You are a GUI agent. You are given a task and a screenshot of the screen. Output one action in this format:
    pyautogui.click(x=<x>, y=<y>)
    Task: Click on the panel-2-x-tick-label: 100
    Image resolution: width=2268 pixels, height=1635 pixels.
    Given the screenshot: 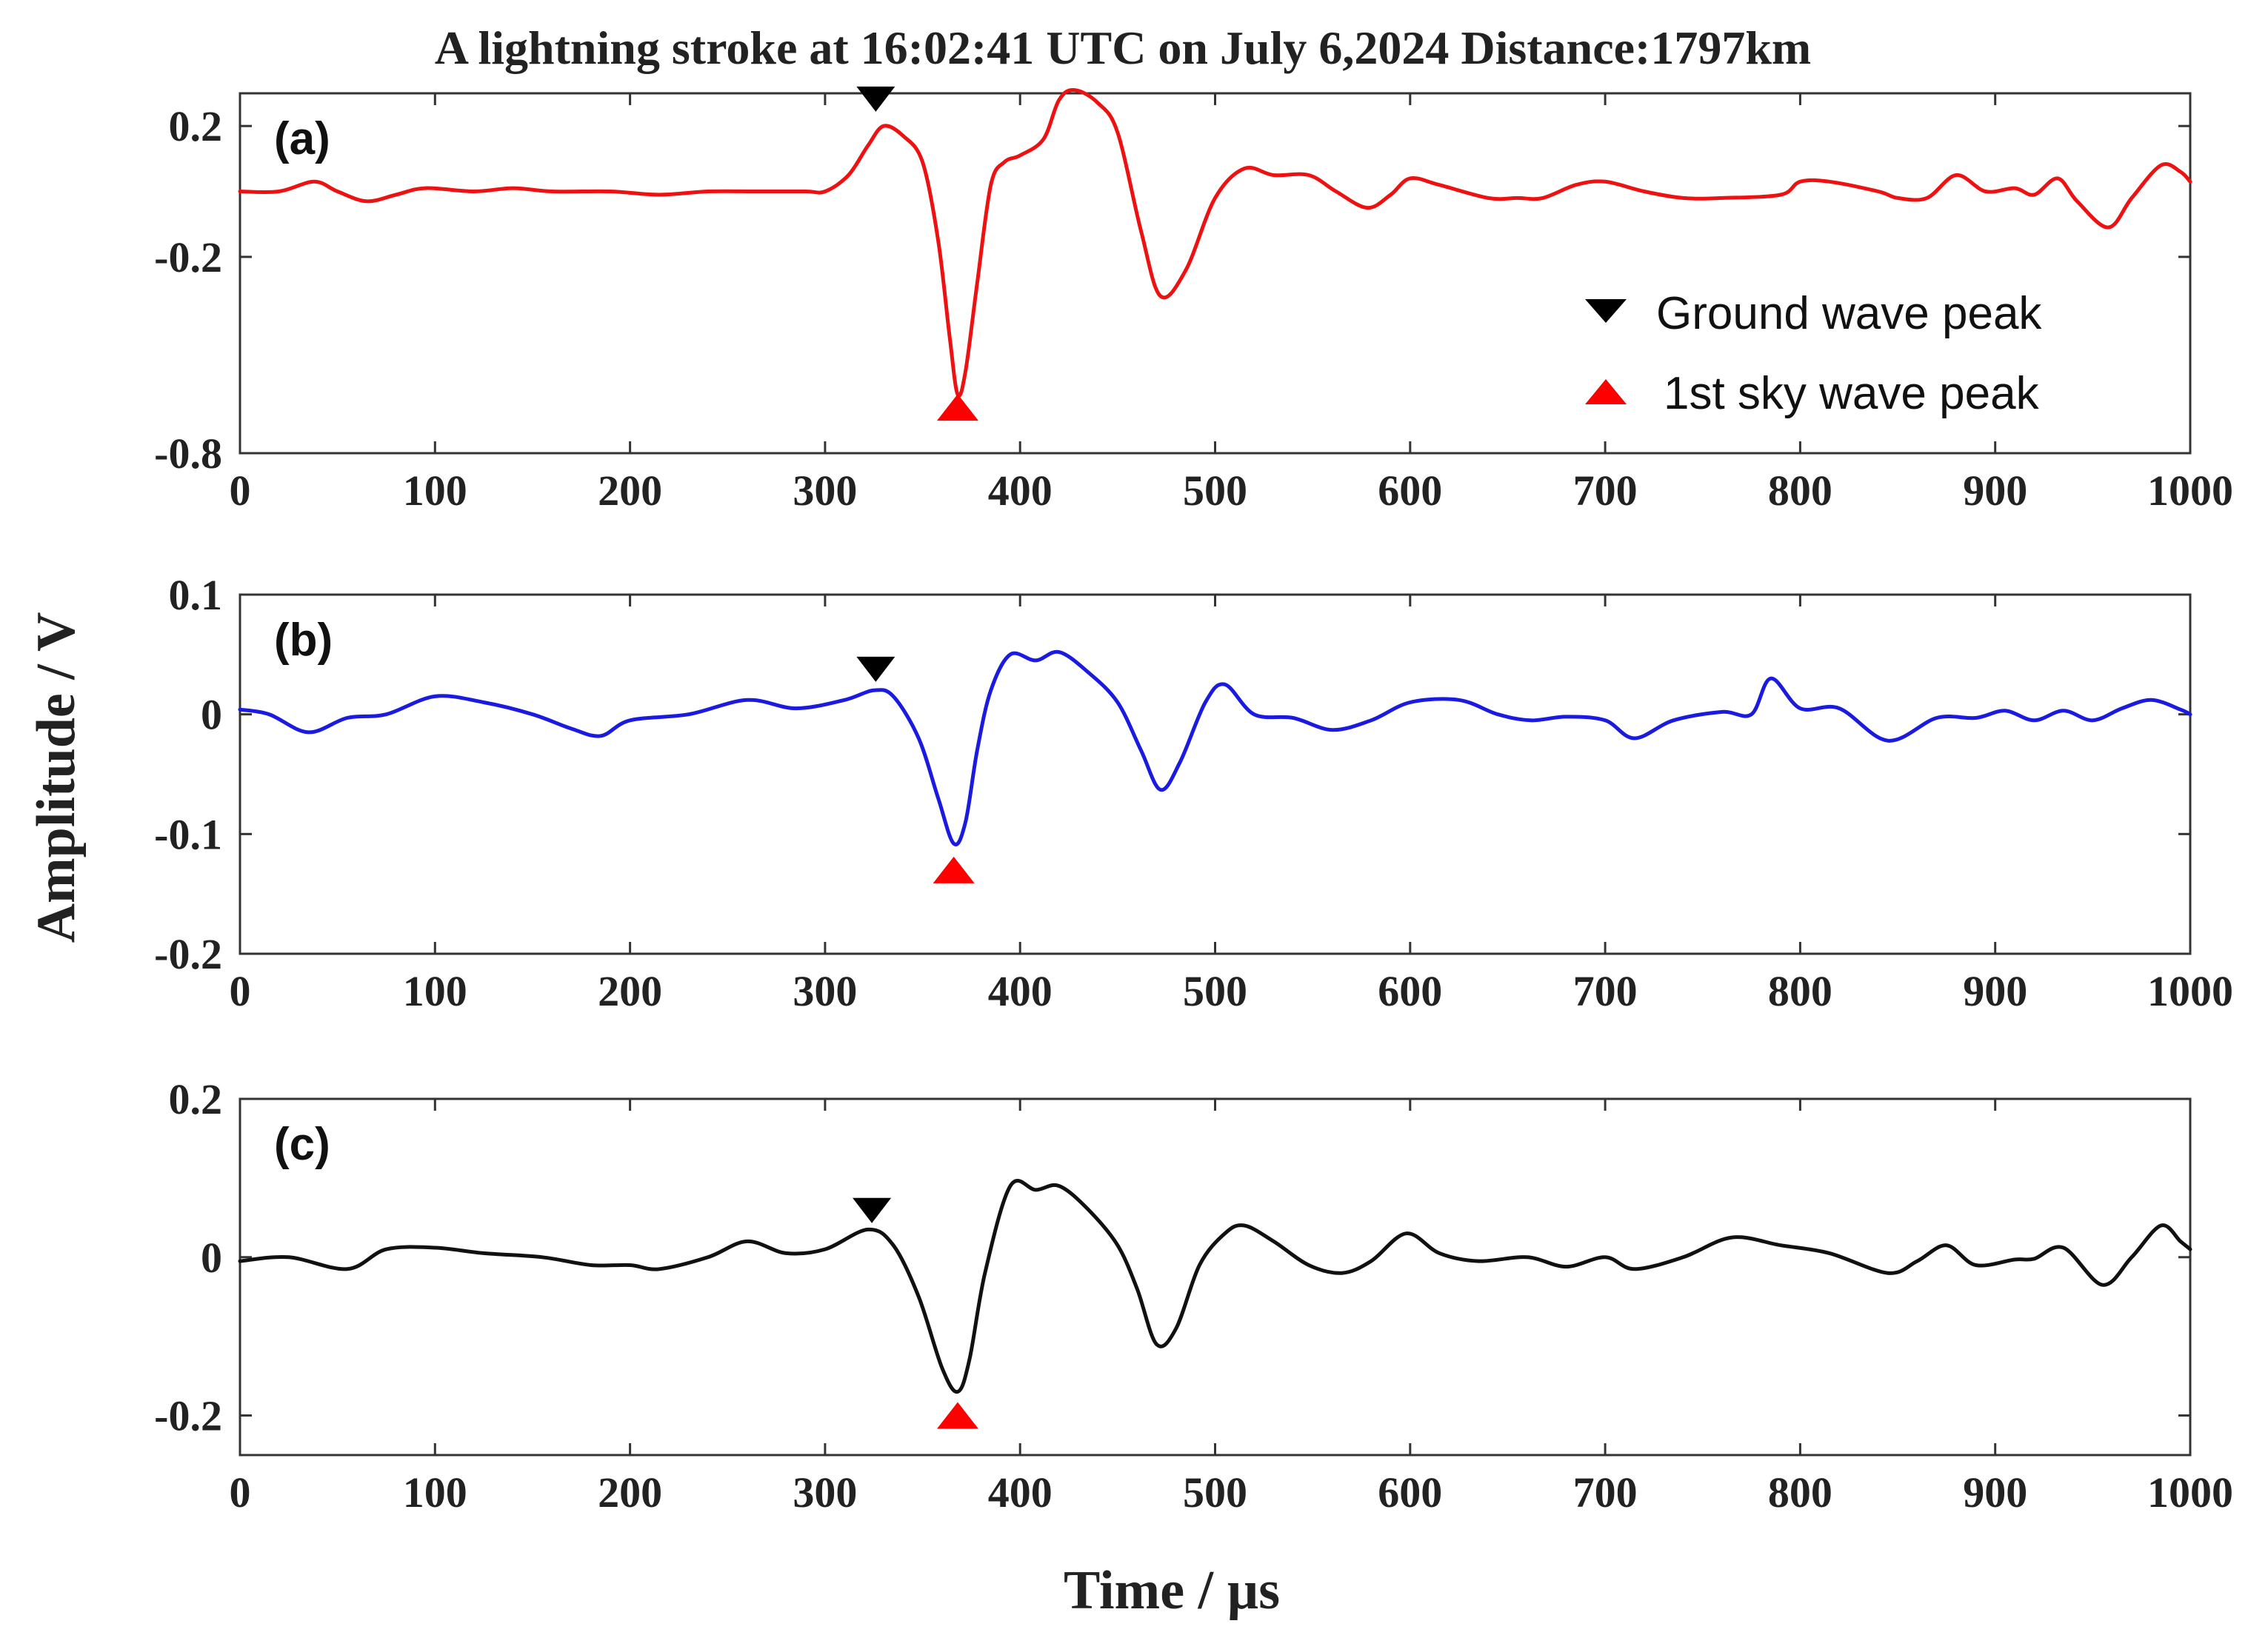 What is the action you would take?
    pyautogui.click(x=435, y=991)
    